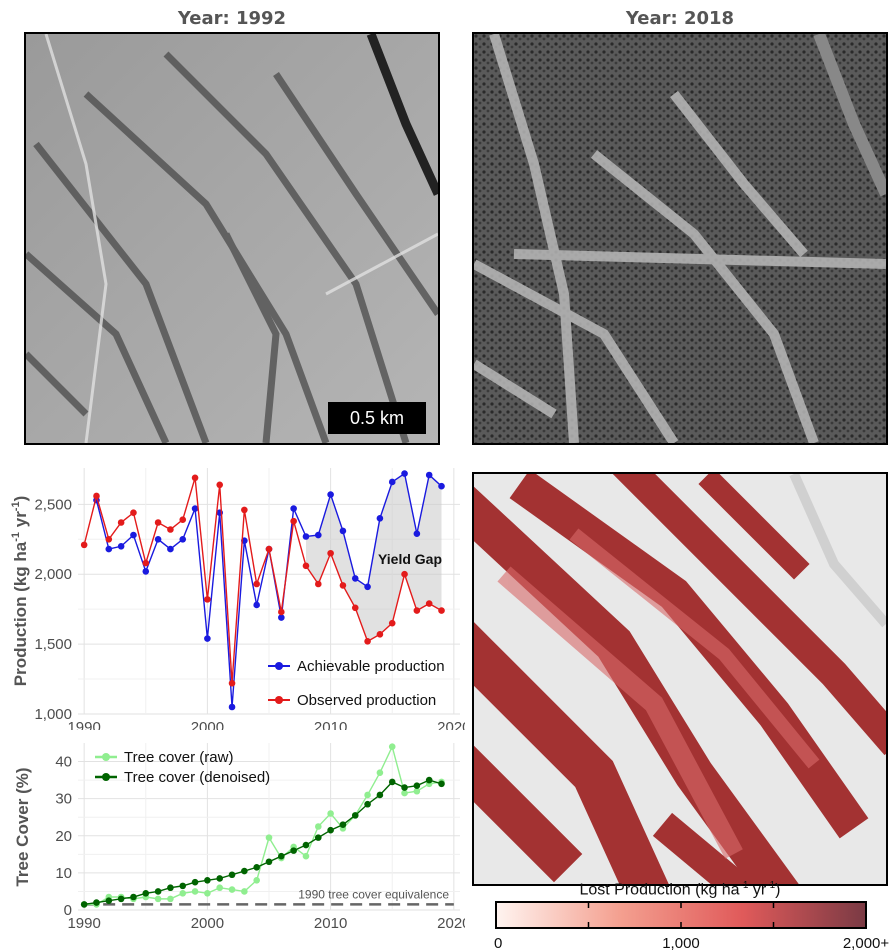 This screenshot has width=893, height=952. What do you see at coordinates (22, 826) in the screenshot?
I see `y-axis-label: Tree Cover (%)` at bounding box center [22, 826].